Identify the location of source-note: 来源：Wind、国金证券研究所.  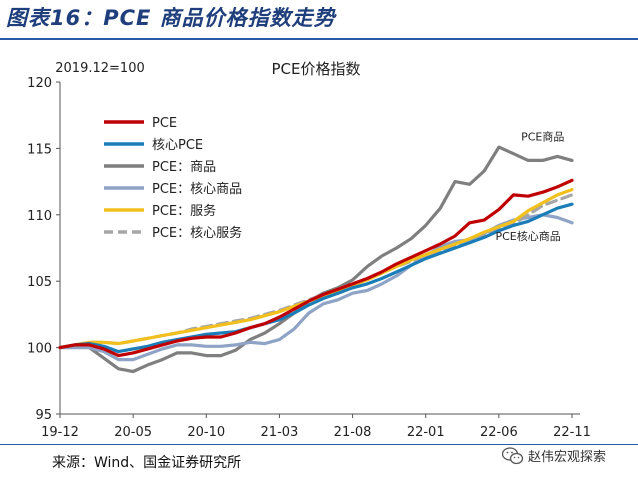
(147, 463).